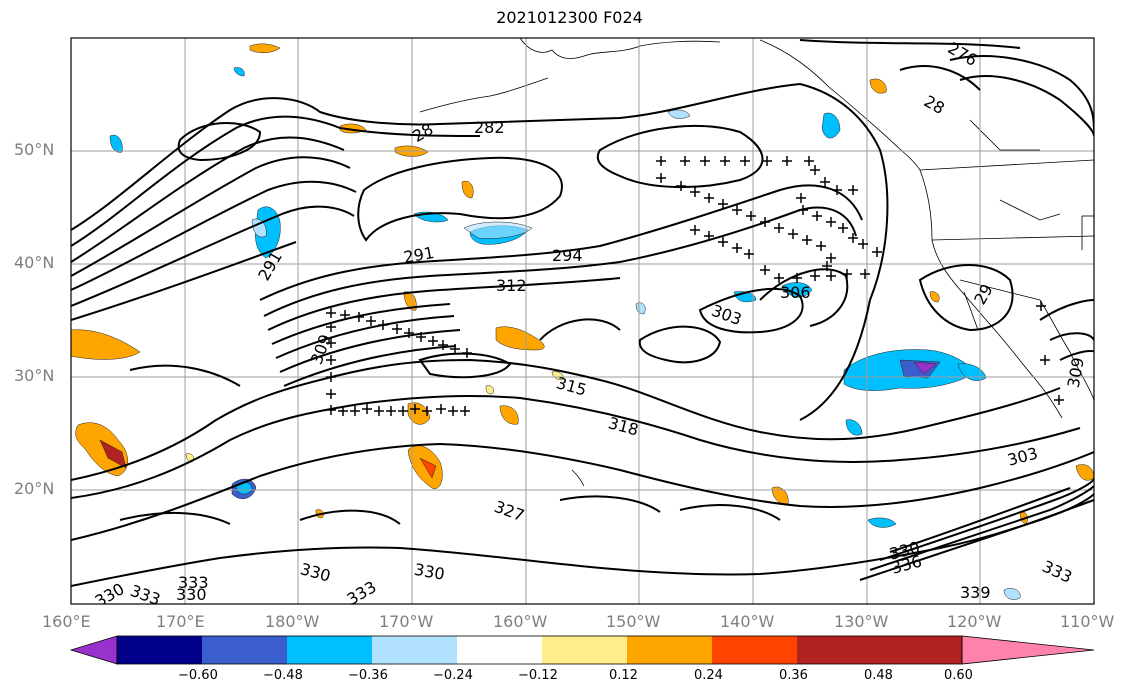 The width and height of the screenshot is (1139, 698). What do you see at coordinates (368, 675) in the screenshot?
I see `colorbar-tick-label: −0.36` at bounding box center [368, 675].